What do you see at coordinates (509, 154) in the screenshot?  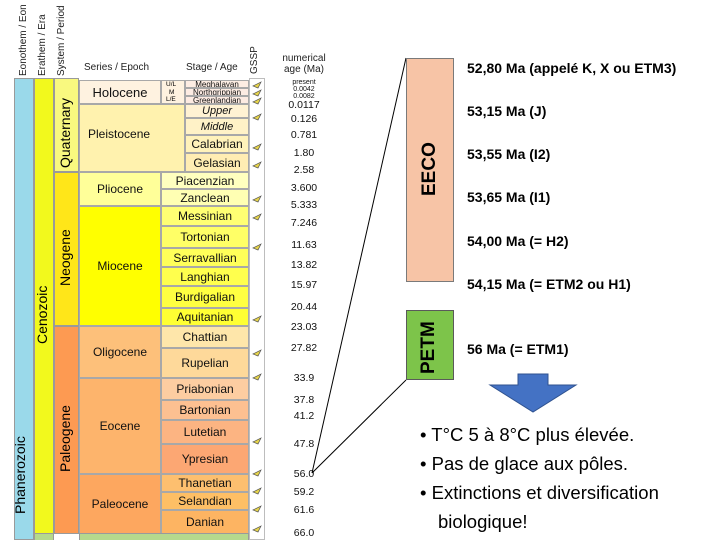 I see `event-i2: 53,55 Ma (I2)` at bounding box center [509, 154].